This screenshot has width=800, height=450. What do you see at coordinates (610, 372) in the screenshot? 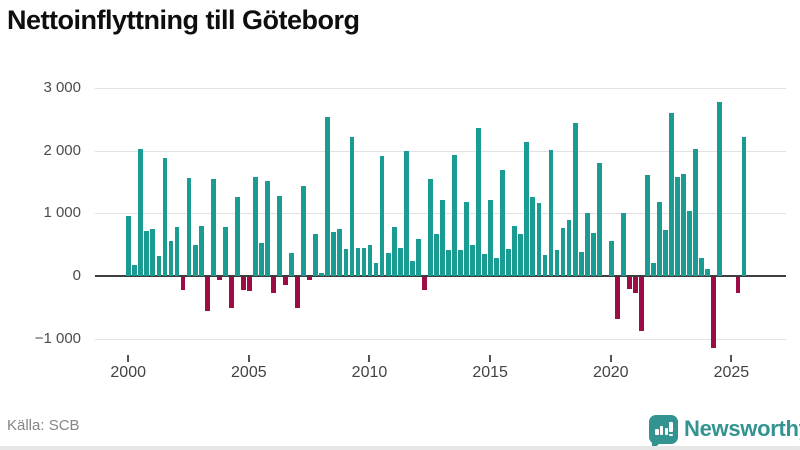
I see `x-axis-tick-label: 2020` at bounding box center [610, 372].